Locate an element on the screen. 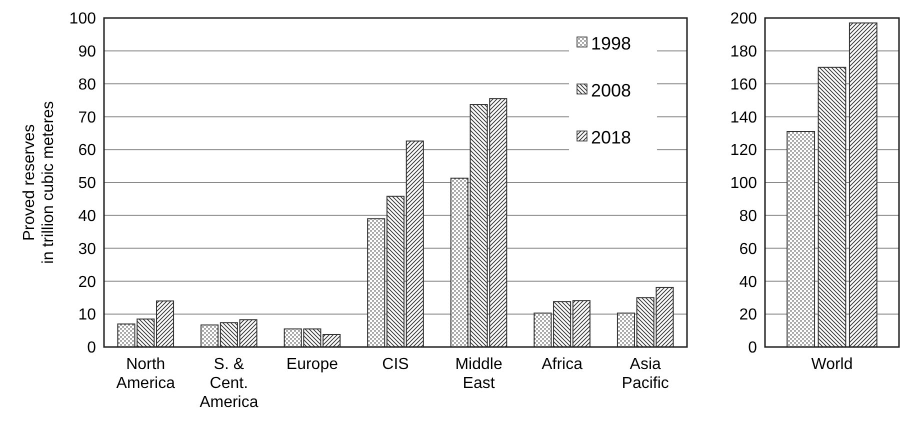  y-tick-label: 140 is located at coordinates (744, 117).